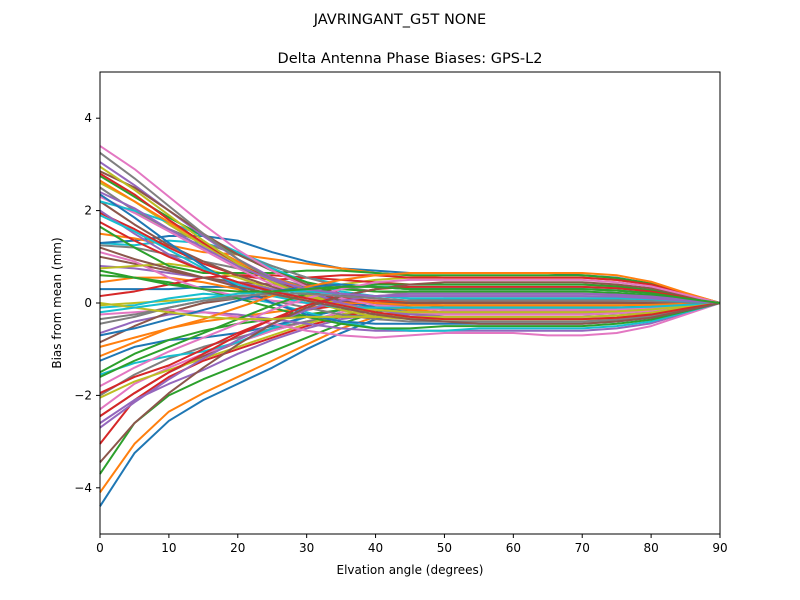 Image resolution: width=800 pixels, height=600 pixels. I want to click on chart-title: Delta Antenna Phase Biases: GPS-L2, so click(410, 59).